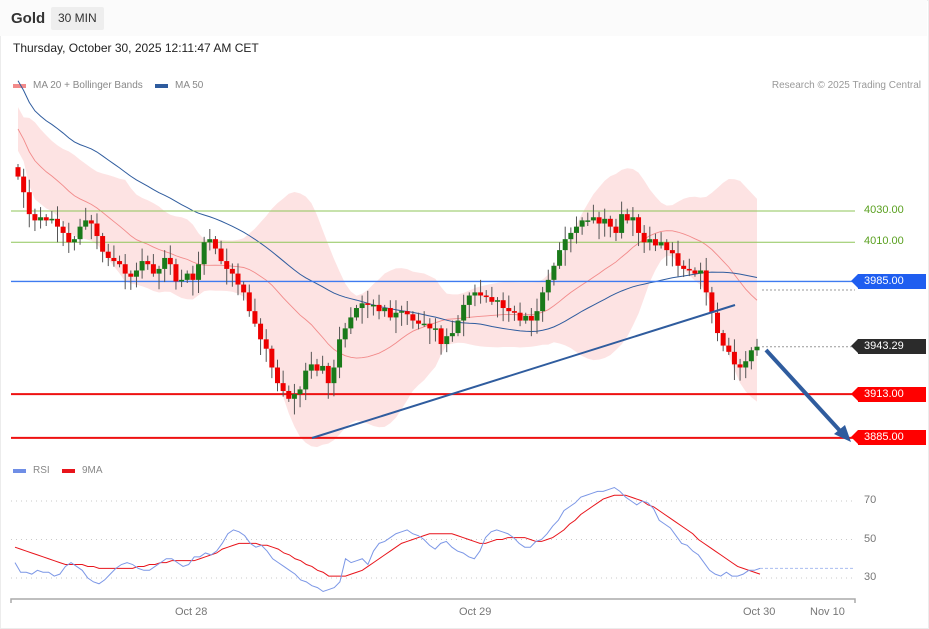 The width and height of the screenshot is (929, 629). Describe the element at coordinates (888, 394) in the screenshot. I see `level-label-3913.00: 3913.00` at that location.